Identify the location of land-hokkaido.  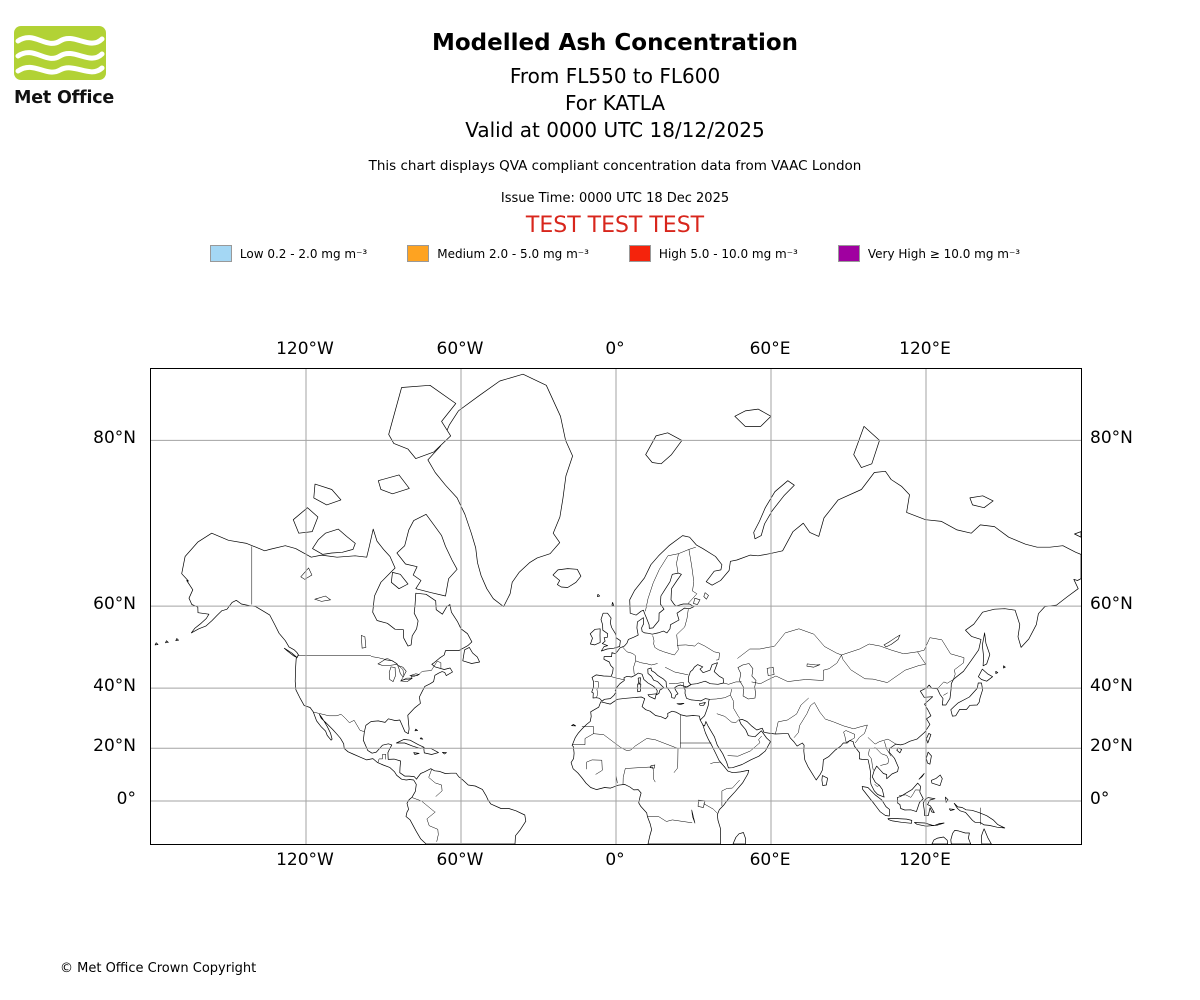
(985, 675).